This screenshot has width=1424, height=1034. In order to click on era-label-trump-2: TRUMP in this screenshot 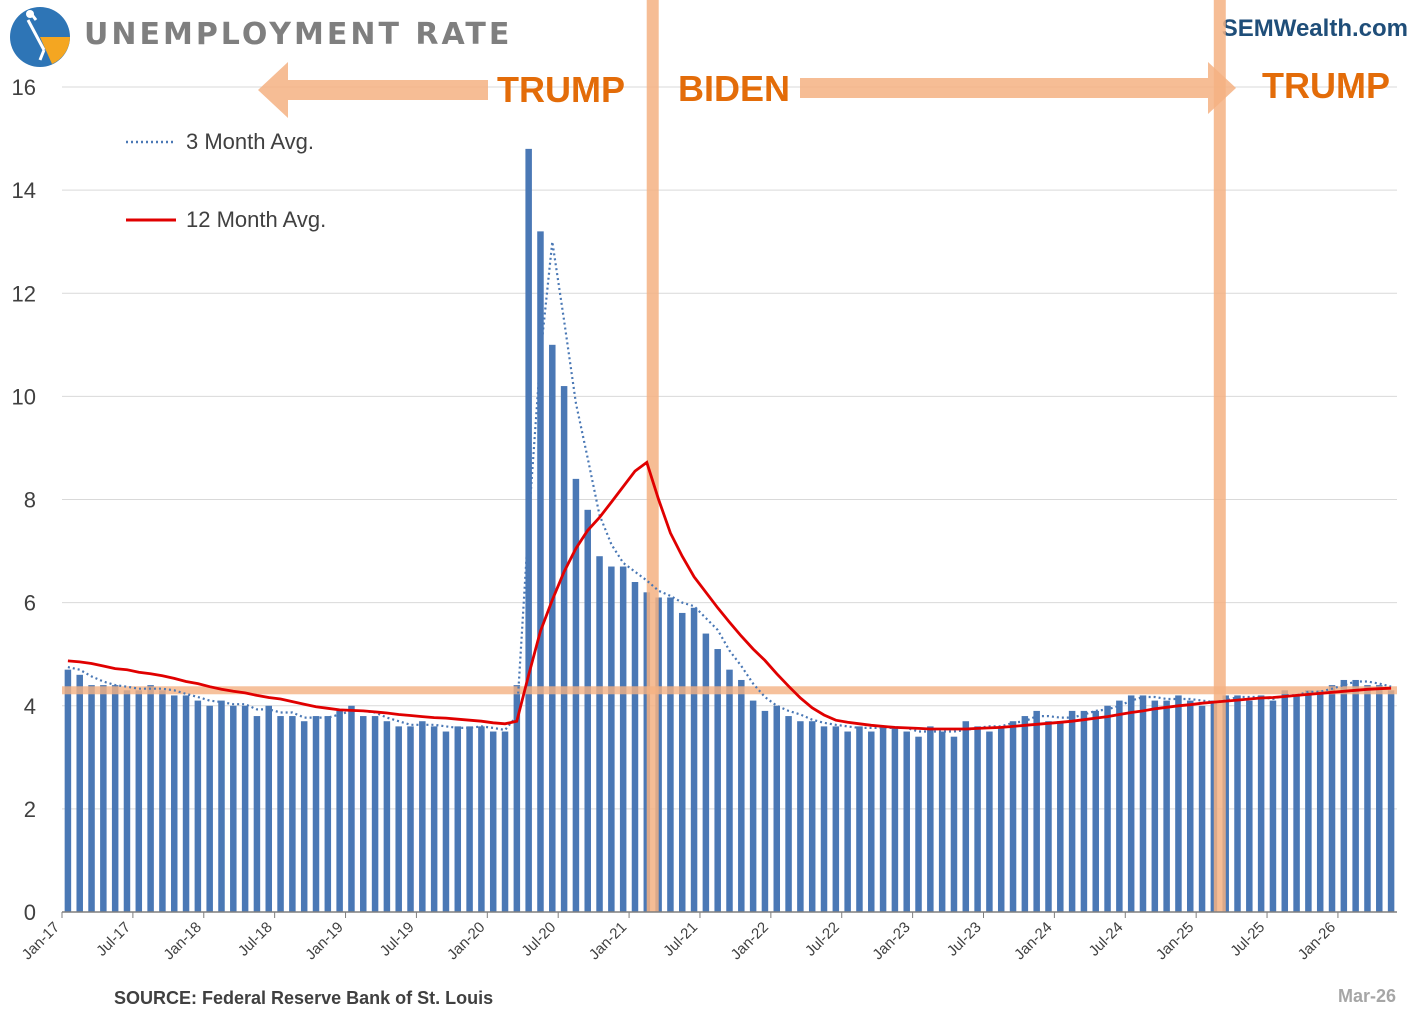, I will do `click(1326, 85)`.